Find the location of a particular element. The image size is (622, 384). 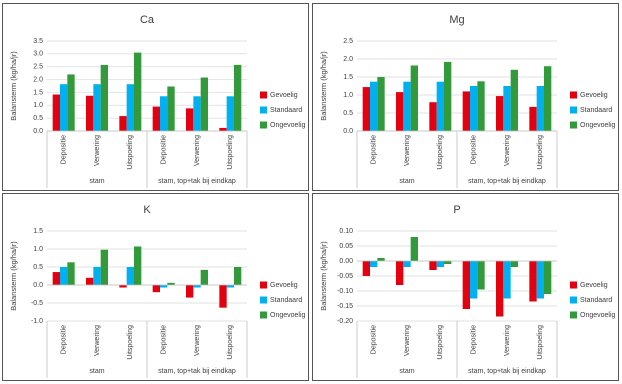

y-tick-label: 2.5 is located at coordinates (348, 41).